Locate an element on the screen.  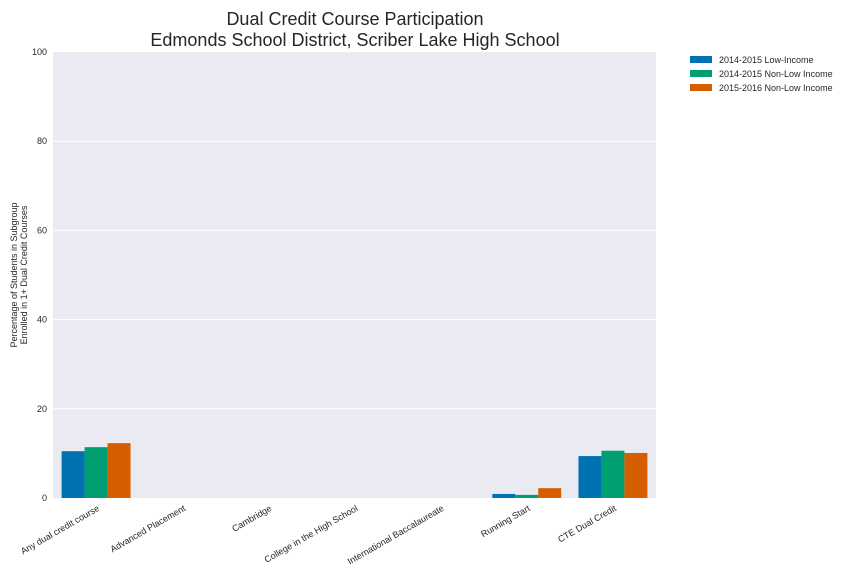
x-tick-label: CTE Dual Credit is located at coordinates (587, 524).